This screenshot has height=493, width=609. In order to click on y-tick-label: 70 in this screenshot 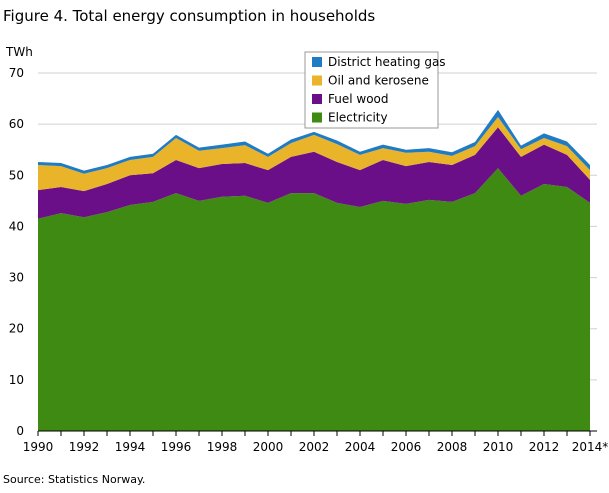, I will do `click(16, 73)`.